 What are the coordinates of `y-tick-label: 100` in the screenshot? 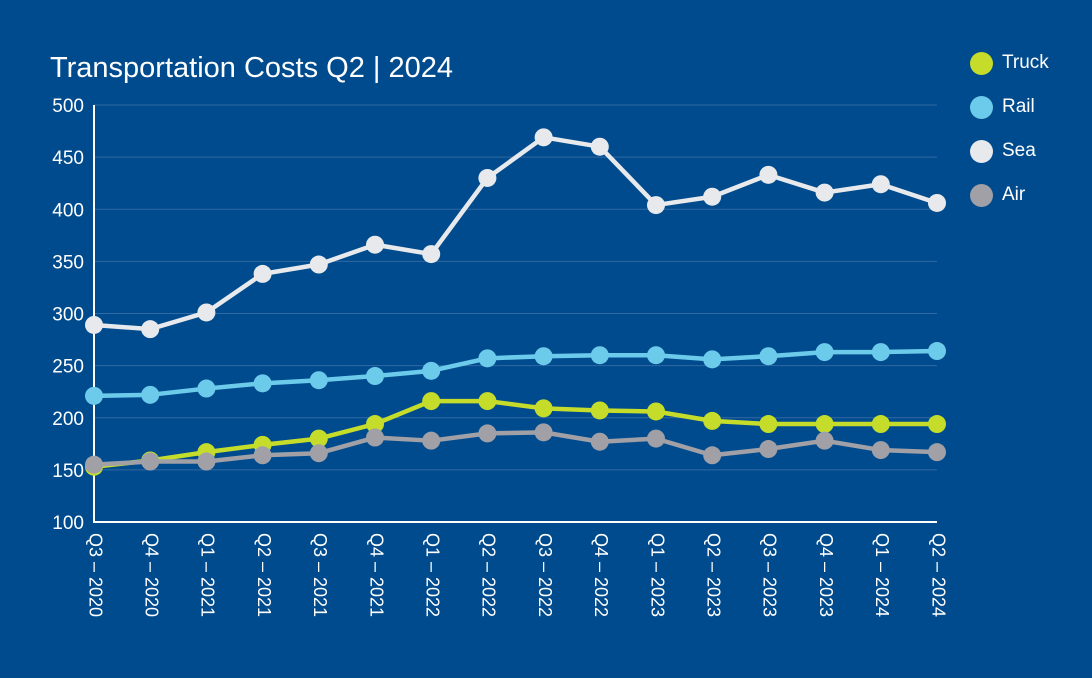 It's located at (68, 523).